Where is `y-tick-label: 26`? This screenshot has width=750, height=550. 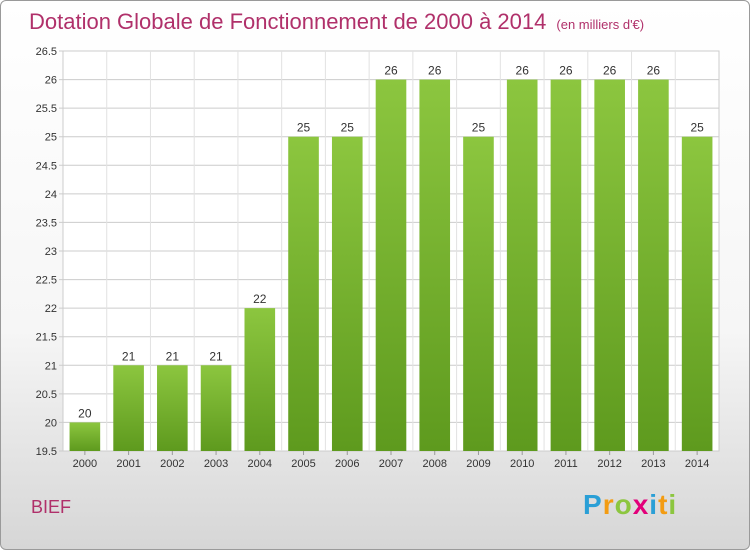 y-tick-label: 26 is located at coordinates (51, 81).